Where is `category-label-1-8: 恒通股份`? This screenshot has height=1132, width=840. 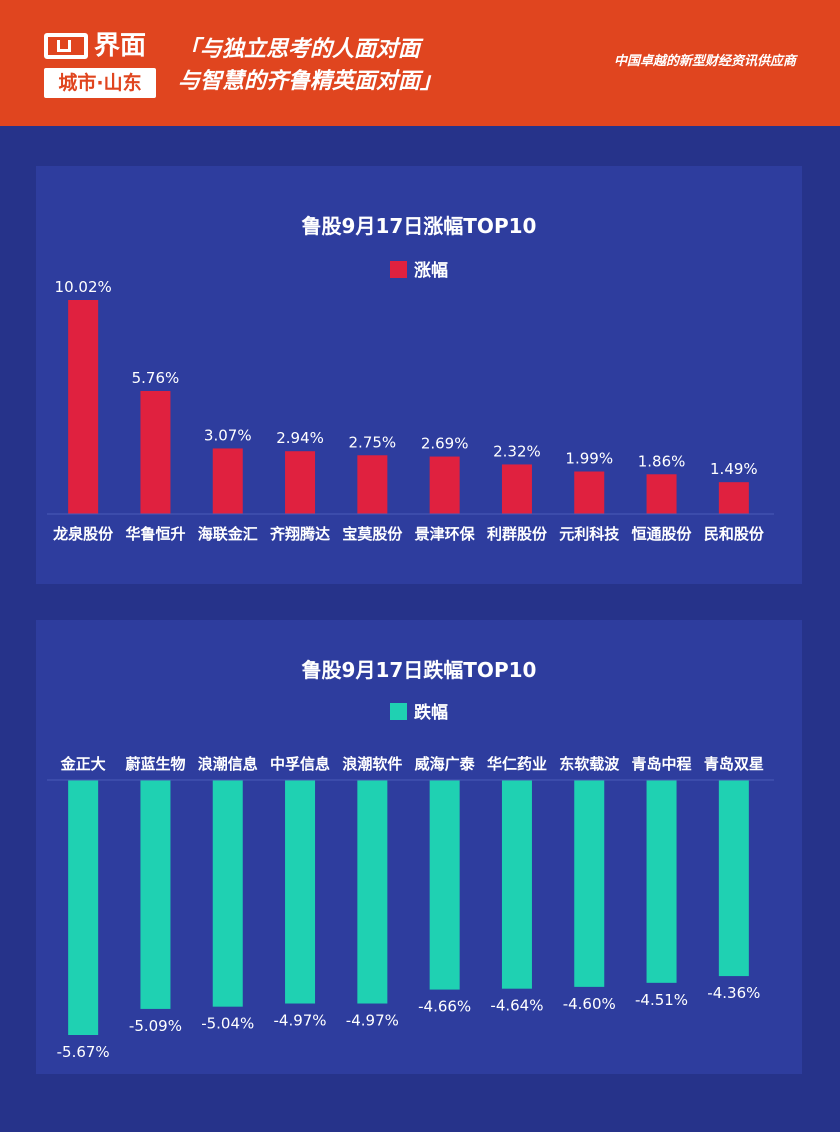 category-label-1-8: 恒通股份 is located at coordinates (662, 534).